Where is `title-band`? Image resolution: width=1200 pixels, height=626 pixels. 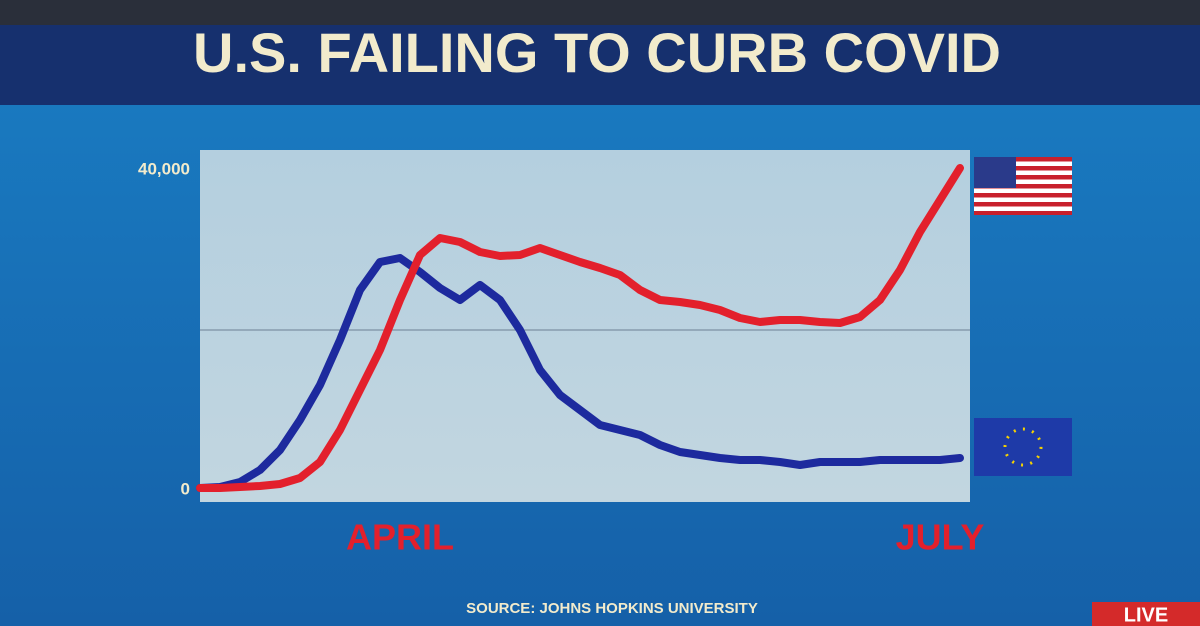
title-band is located at coordinates (600, 65).